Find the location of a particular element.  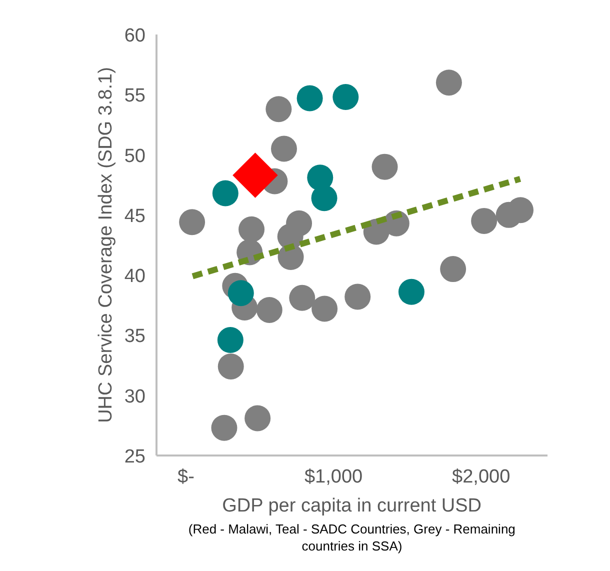

x-axis-title: GDP per capita in current USD is located at coordinates (352, 506).